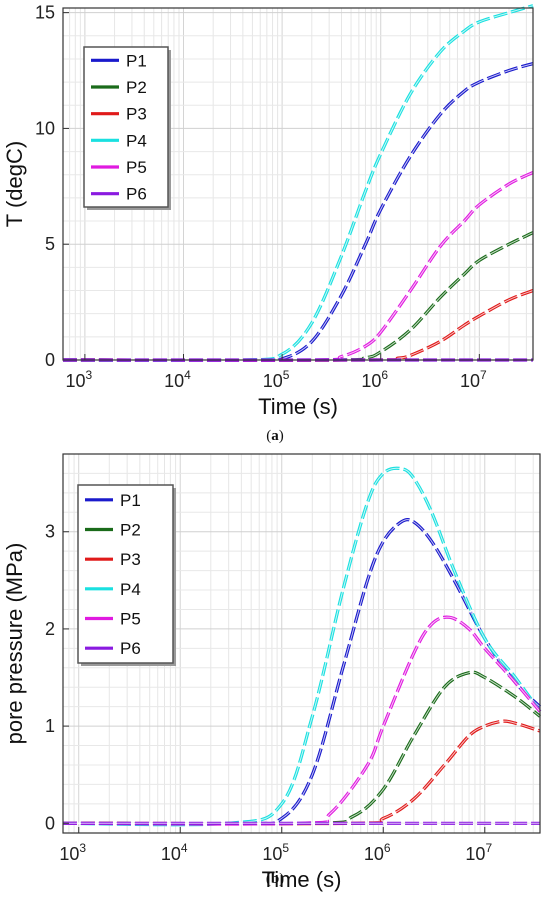 This screenshot has width=550, height=907. What do you see at coordinates (50, 244) in the screenshot?
I see `y-tick-label: 5` at bounding box center [50, 244].